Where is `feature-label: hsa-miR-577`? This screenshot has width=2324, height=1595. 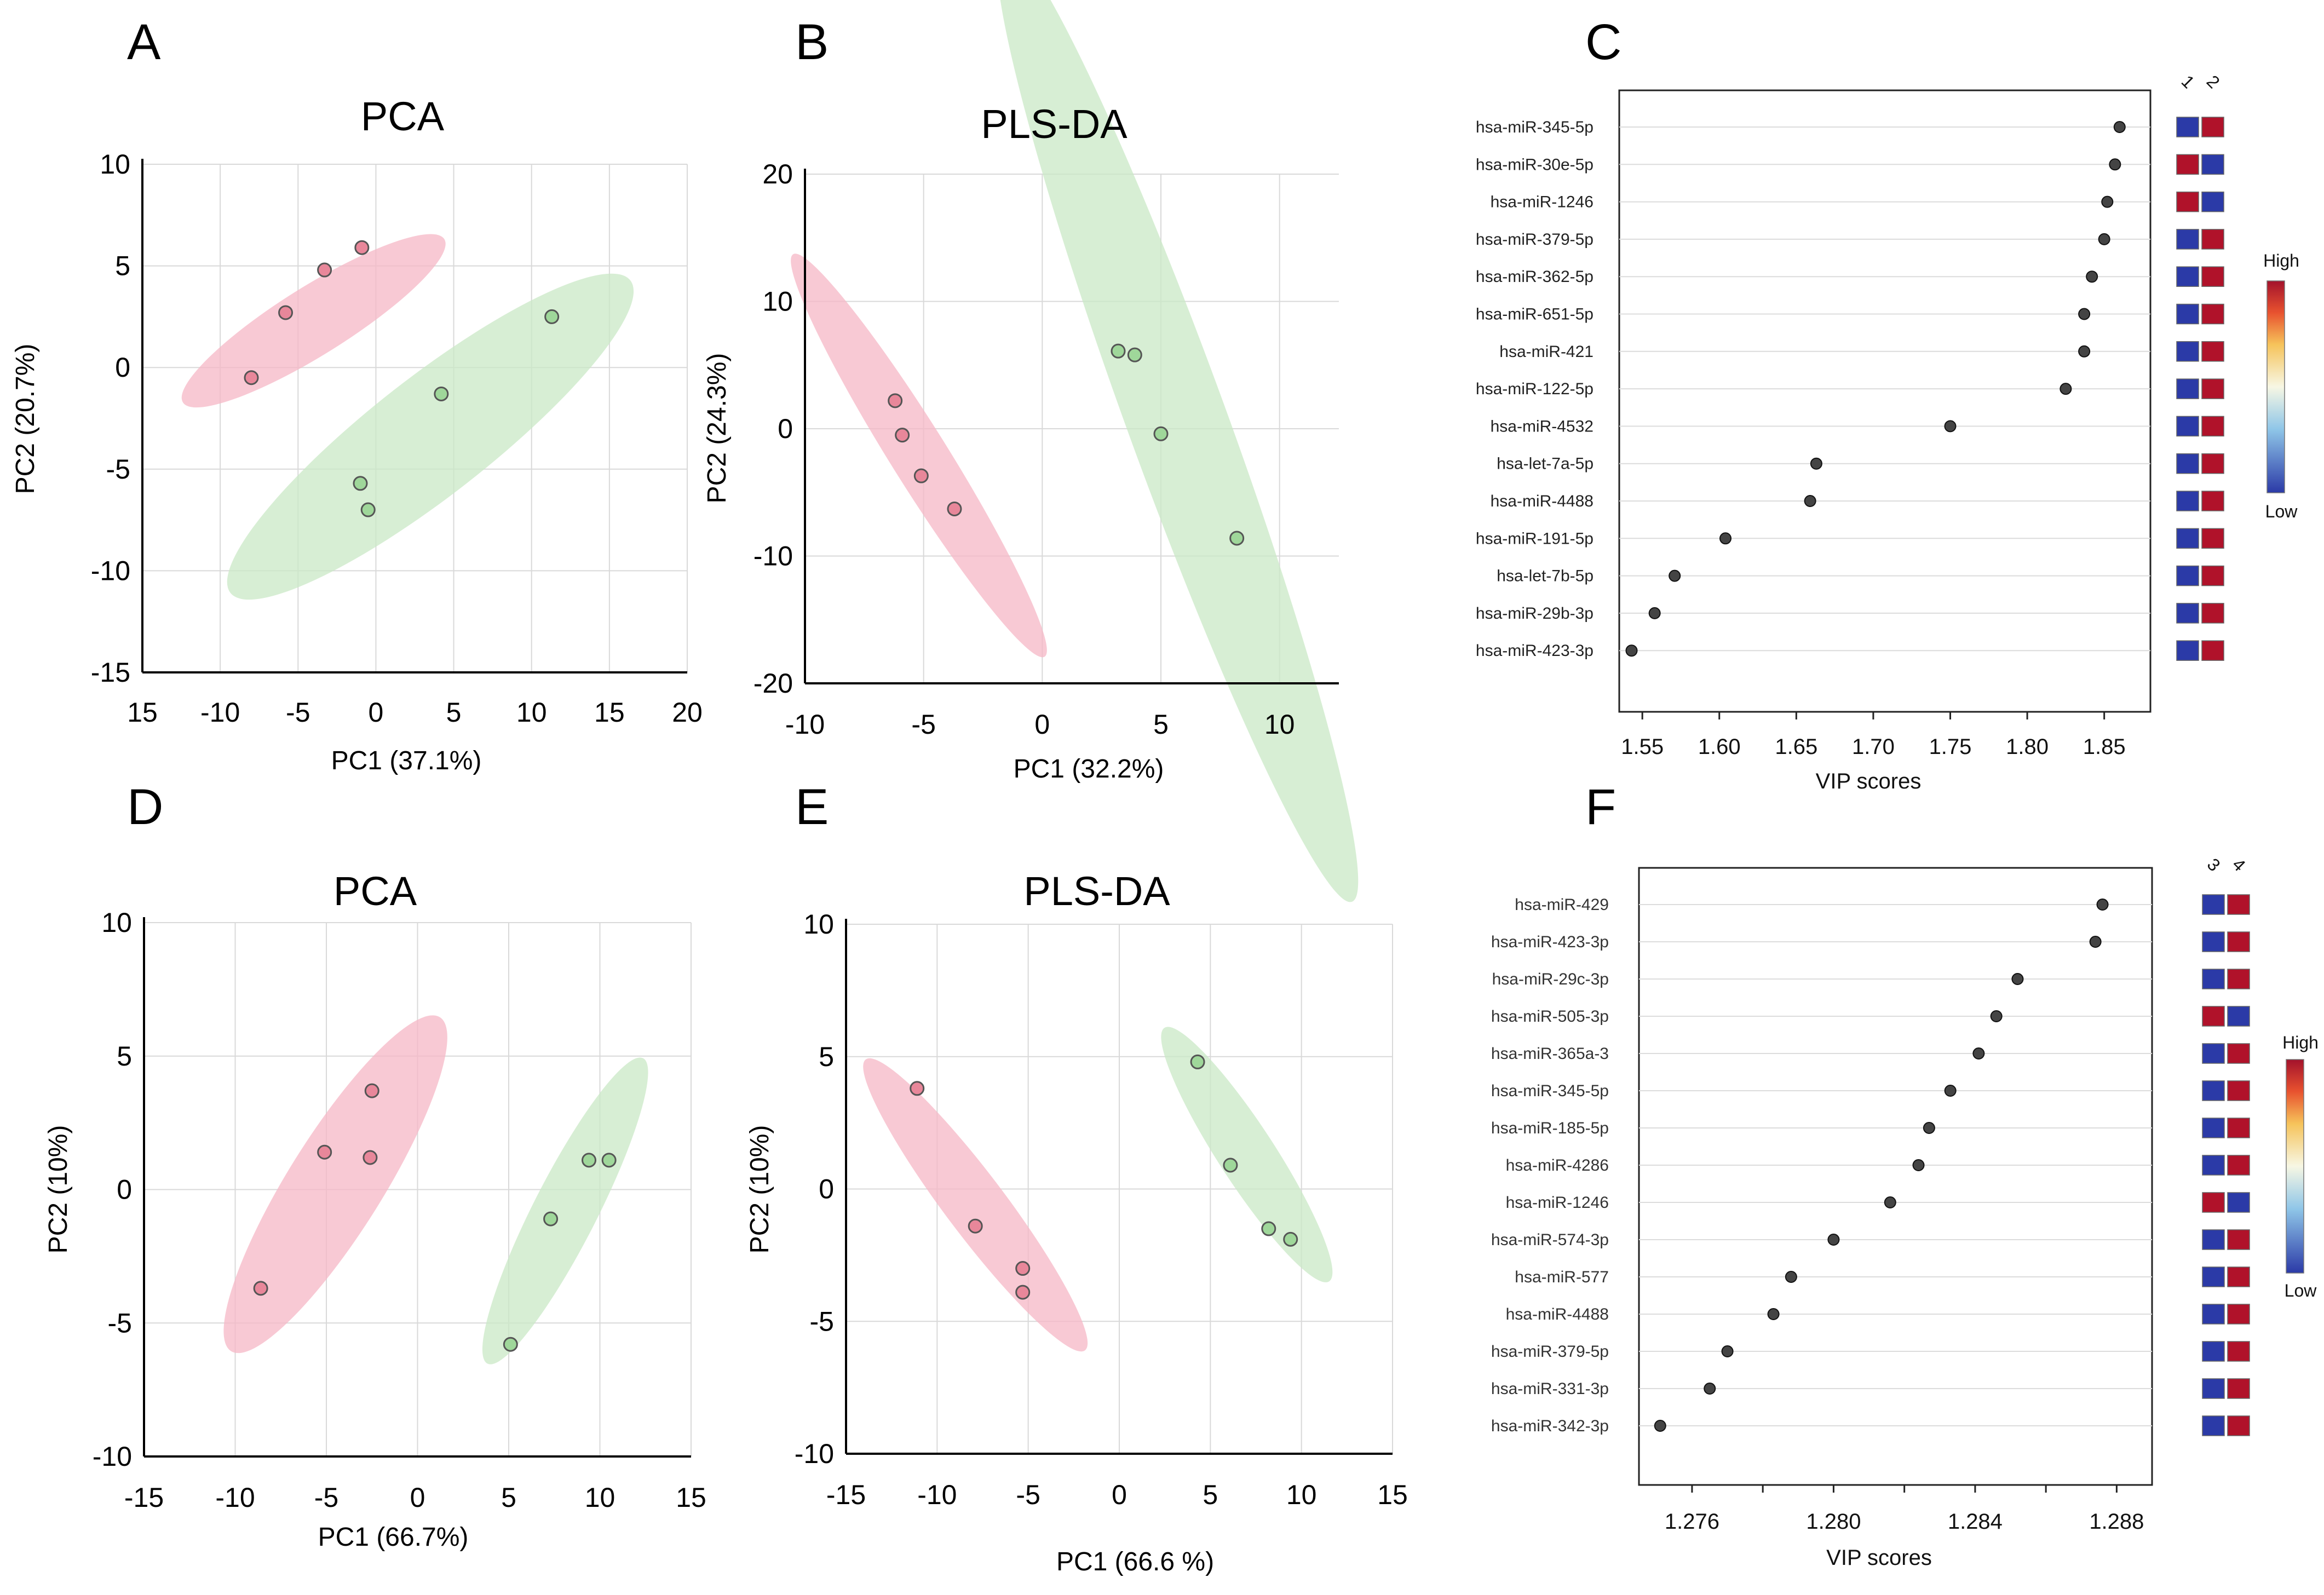 feature-label: hsa-miR-577 is located at coordinates (1562, 1277).